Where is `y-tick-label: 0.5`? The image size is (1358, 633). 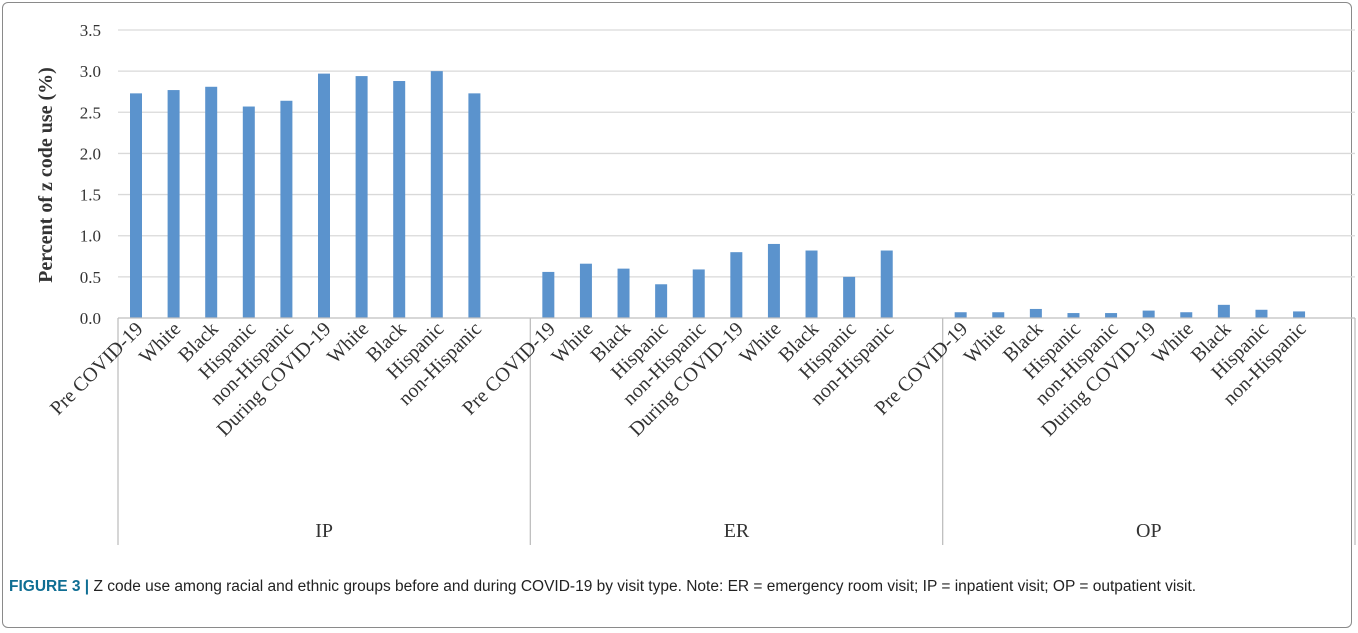
y-tick-label: 0.5 is located at coordinates (90, 277).